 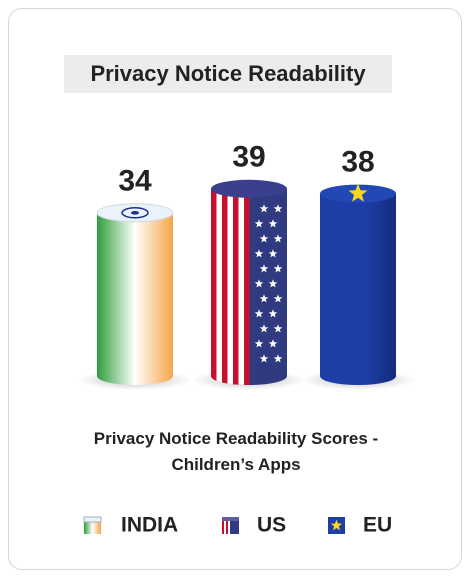 What do you see at coordinates (271, 525) in the screenshot?
I see `legend-label: US` at bounding box center [271, 525].